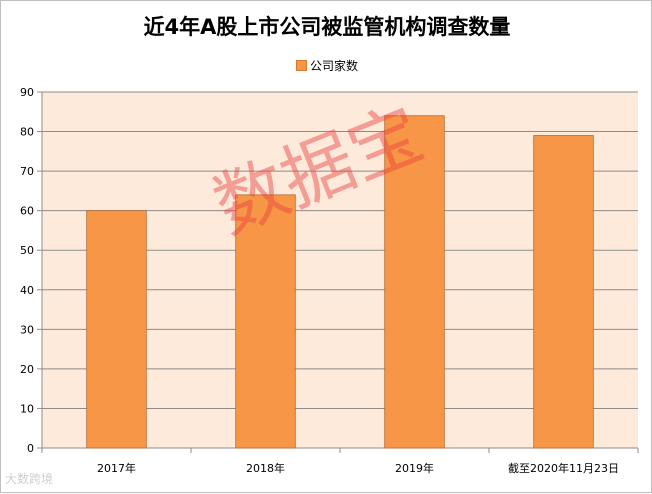  What do you see at coordinates (414, 468) in the screenshot?
I see `x-category-label: 2019年` at bounding box center [414, 468].